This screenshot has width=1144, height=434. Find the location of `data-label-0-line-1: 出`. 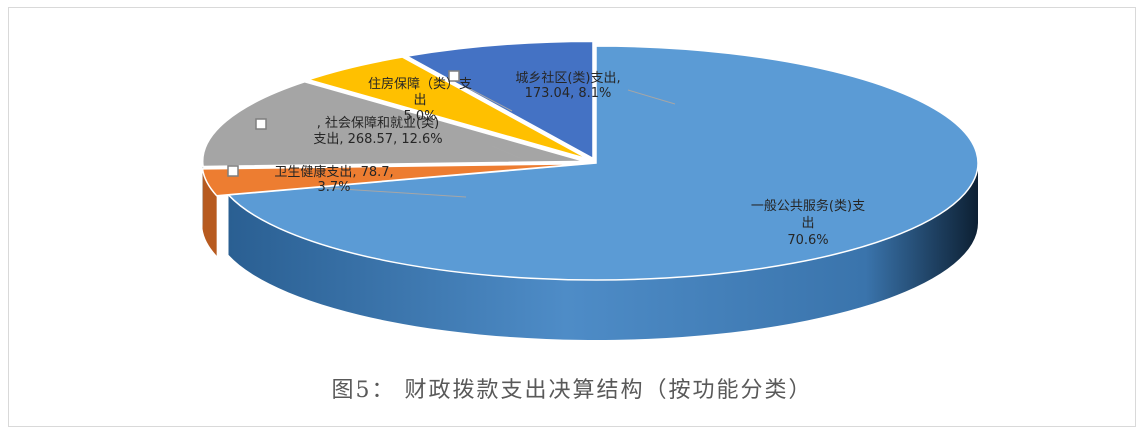

data-label-0-line-1: 出 is located at coordinates (807, 223).